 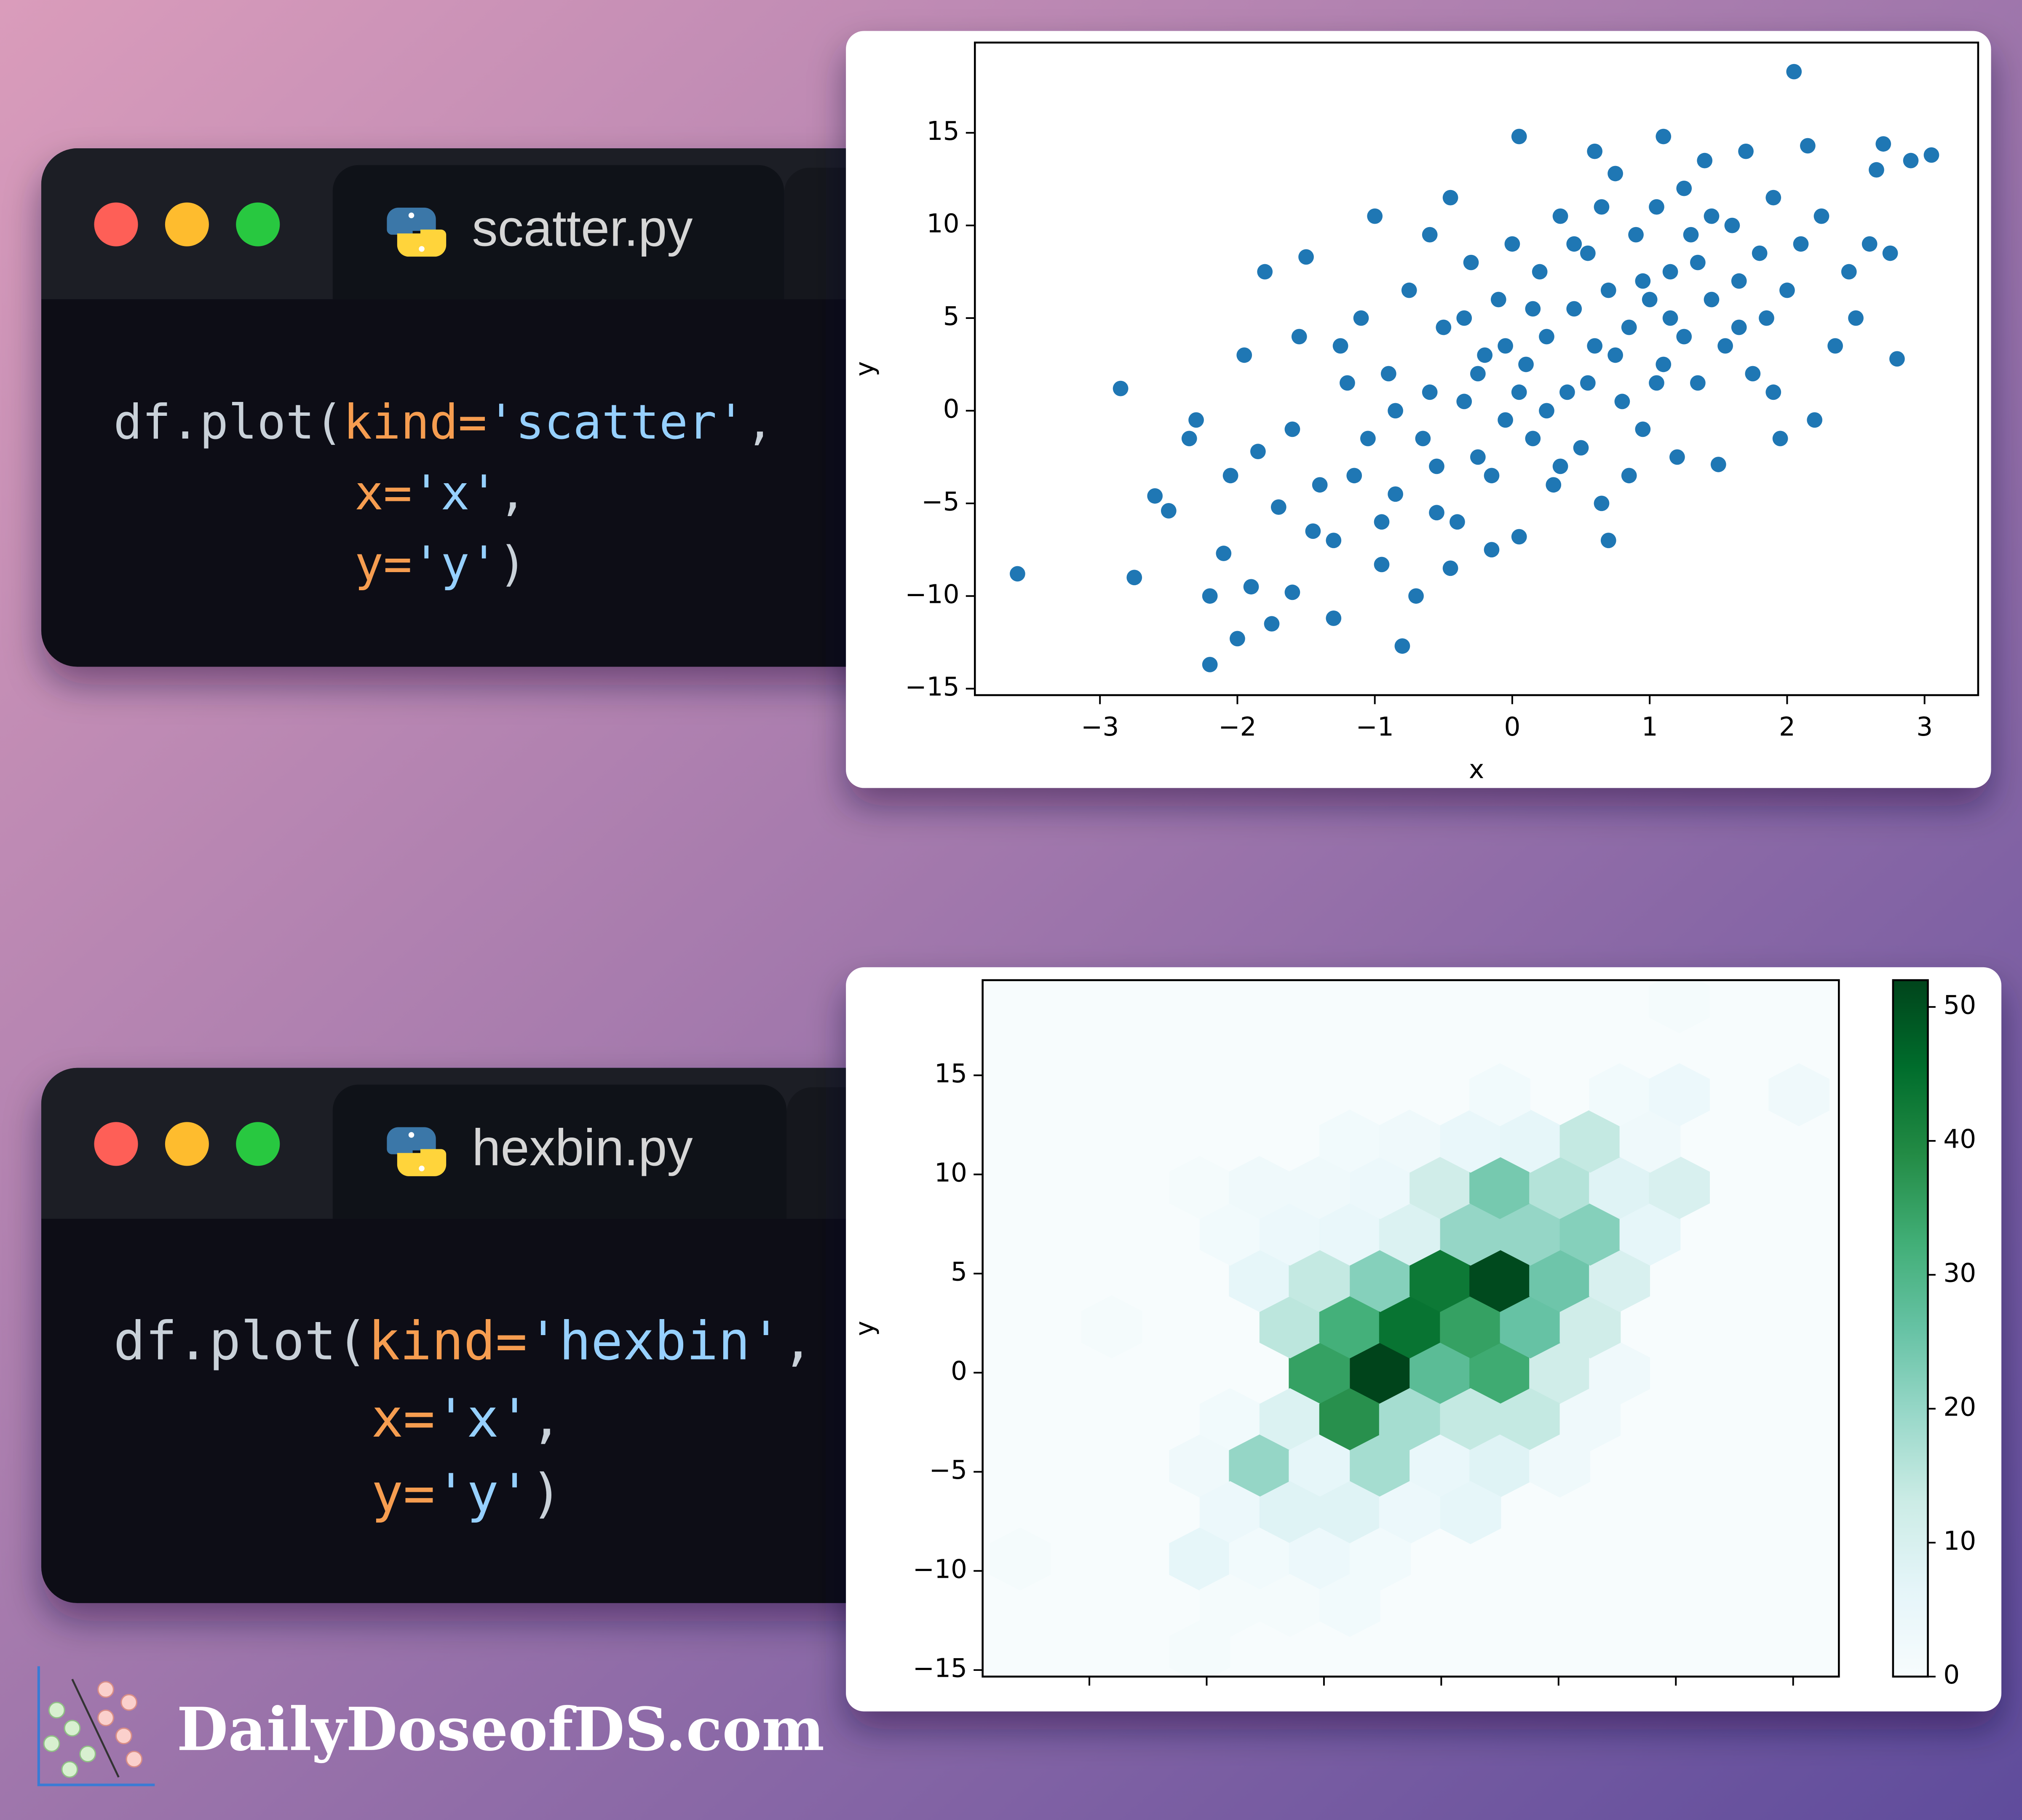 What do you see at coordinates (1375, 727) in the screenshot?
I see `x-tick-label: −1` at bounding box center [1375, 727].